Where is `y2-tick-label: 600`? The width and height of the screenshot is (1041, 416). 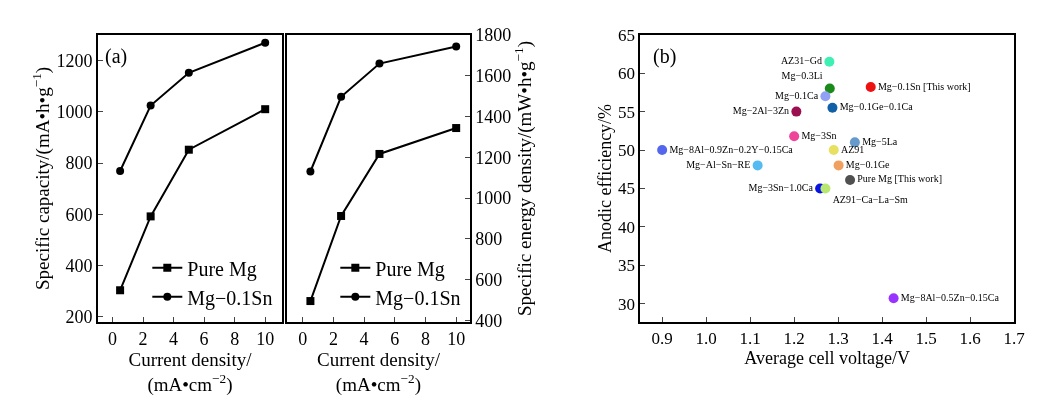 y2-tick-label: 600 is located at coordinates (489, 279).